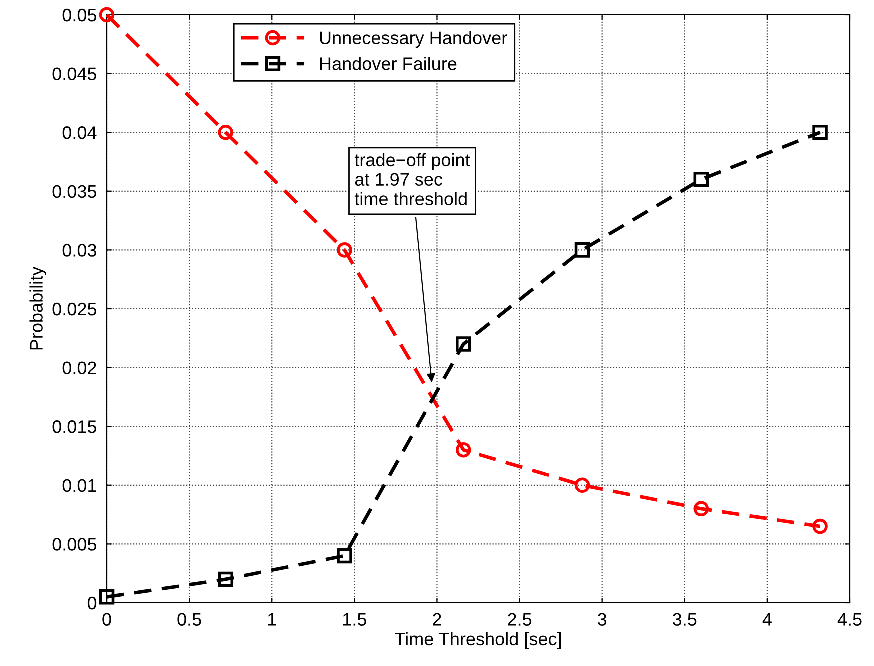 This screenshot has width=874, height=666. I want to click on x-tick-label: 1, so click(272, 619).